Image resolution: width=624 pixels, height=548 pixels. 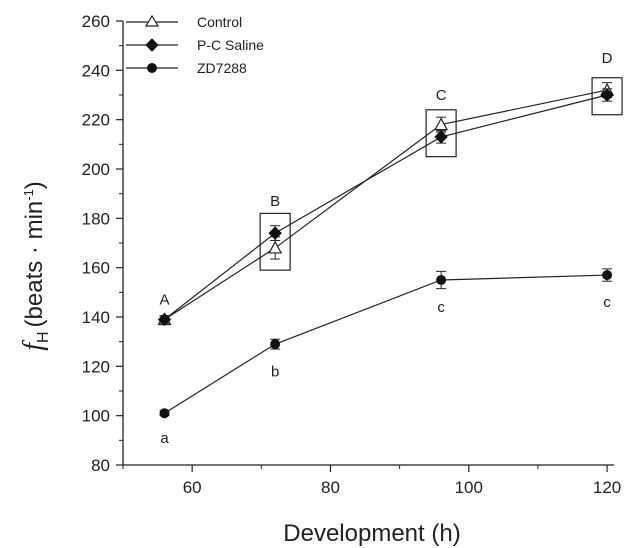 I want to click on y-tick-label: 240, so click(x=96, y=70).